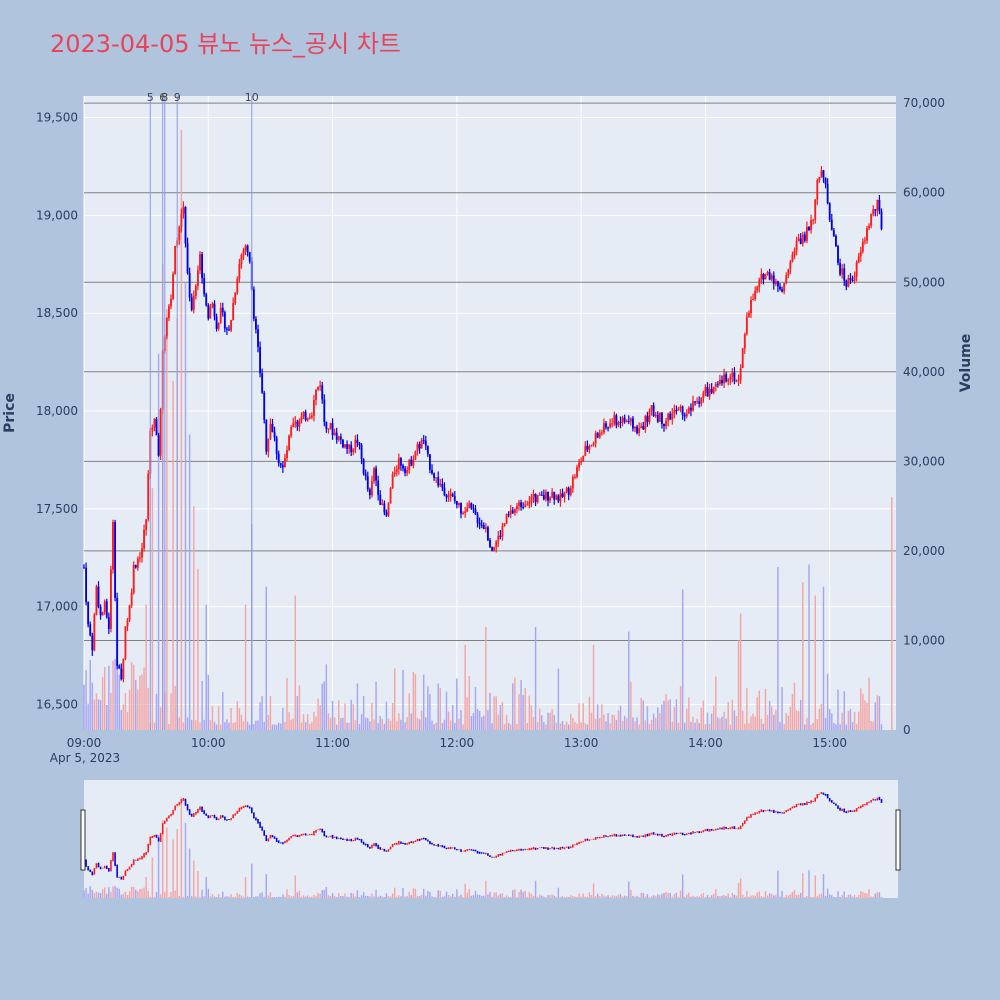 The height and width of the screenshot is (1000, 1000). What do you see at coordinates (83, 840) in the screenshot?
I see `range-handle-left` at bounding box center [83, 840].